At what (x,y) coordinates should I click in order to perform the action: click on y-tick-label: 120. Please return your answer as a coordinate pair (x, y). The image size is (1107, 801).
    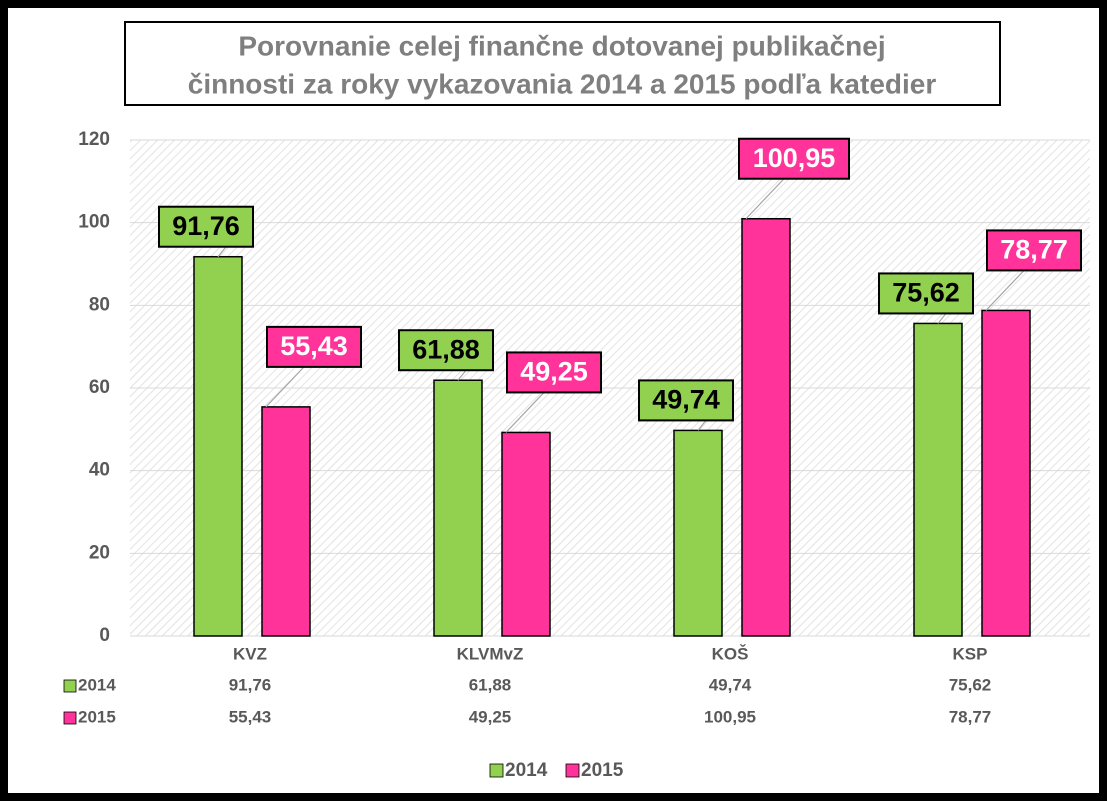
    Looking at the image, I should click on (94, 139).